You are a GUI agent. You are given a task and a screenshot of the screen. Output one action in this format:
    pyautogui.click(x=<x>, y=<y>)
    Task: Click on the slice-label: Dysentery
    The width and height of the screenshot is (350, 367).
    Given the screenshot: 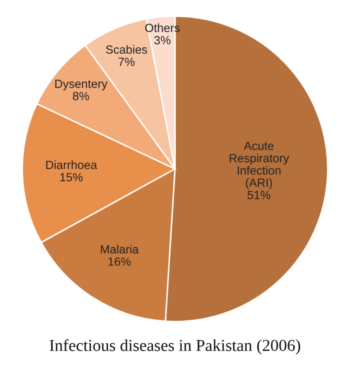 What is the action you would take?
    pyautogui.click(x=81, y=85)
    